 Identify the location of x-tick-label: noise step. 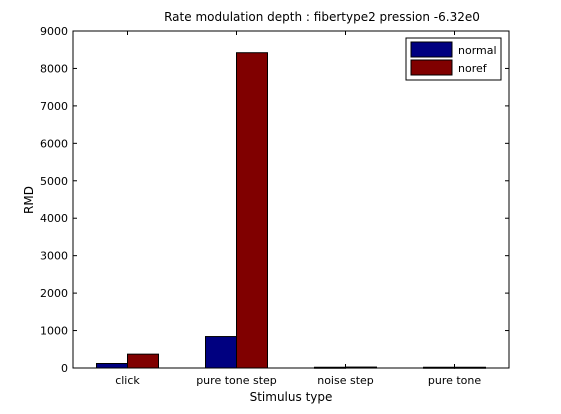
(345, 380).